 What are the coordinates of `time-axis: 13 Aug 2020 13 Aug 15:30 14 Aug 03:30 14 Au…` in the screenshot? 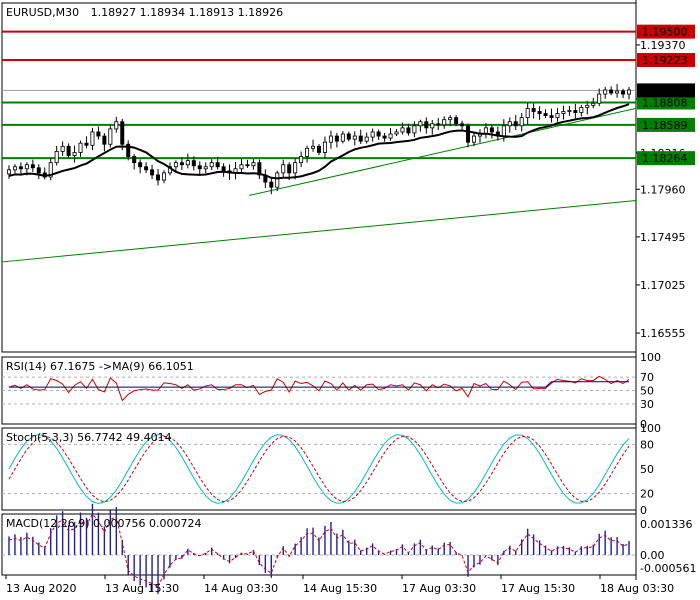 It's located at (339, 585).